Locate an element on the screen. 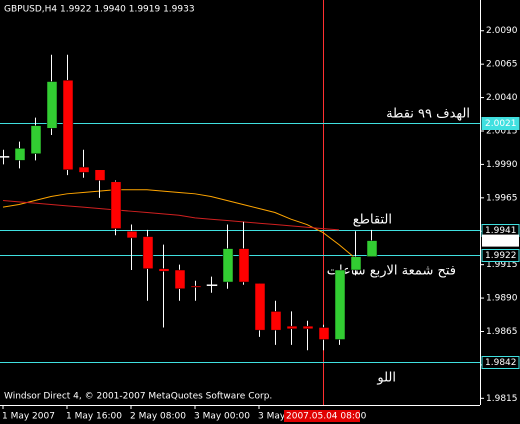 Image resolution: width=520 pixels, height=424 pixels. y-tick-label: 1.9990 is located at coordinates (502, 165).